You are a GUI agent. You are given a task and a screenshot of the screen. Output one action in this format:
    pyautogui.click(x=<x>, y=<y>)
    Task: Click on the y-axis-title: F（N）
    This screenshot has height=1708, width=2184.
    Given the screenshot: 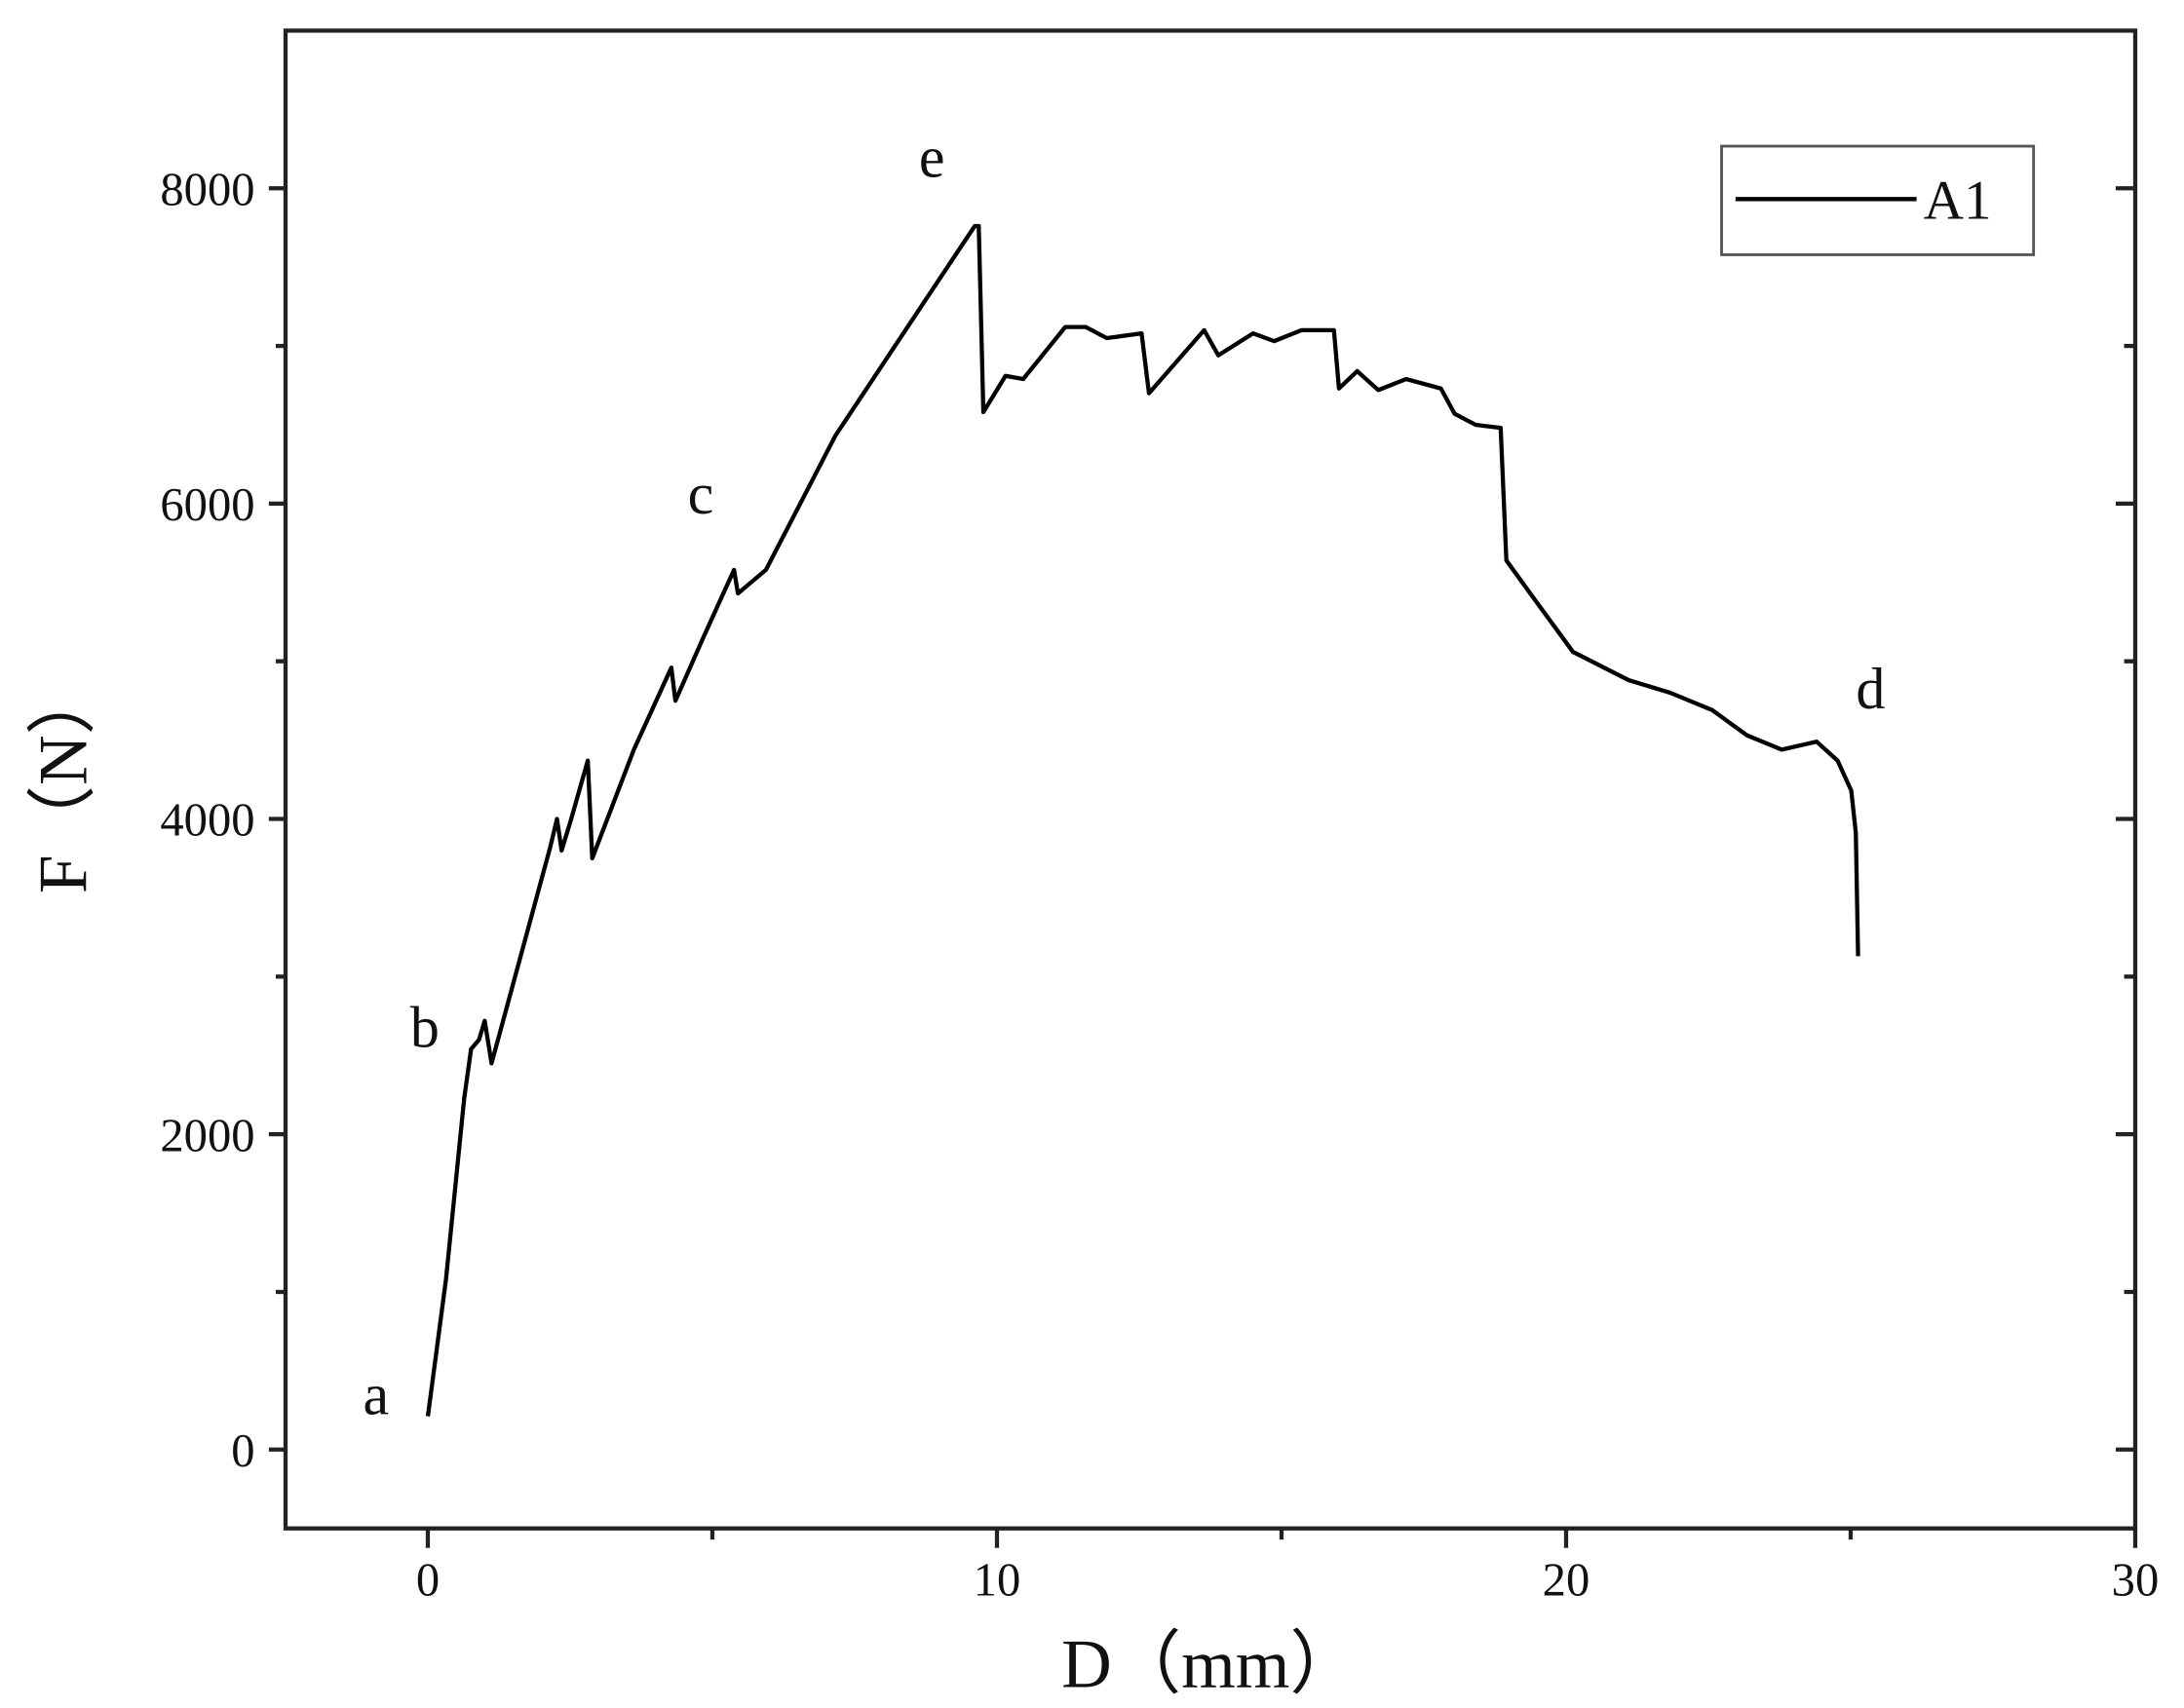 What is the action you would take?
    pyautogui.click(x=63, y=779)
    